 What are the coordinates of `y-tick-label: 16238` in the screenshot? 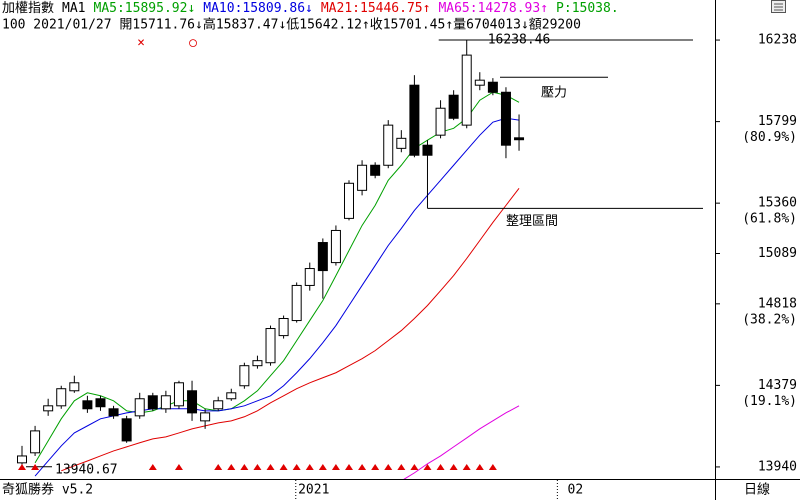 It's located at (777, 40).